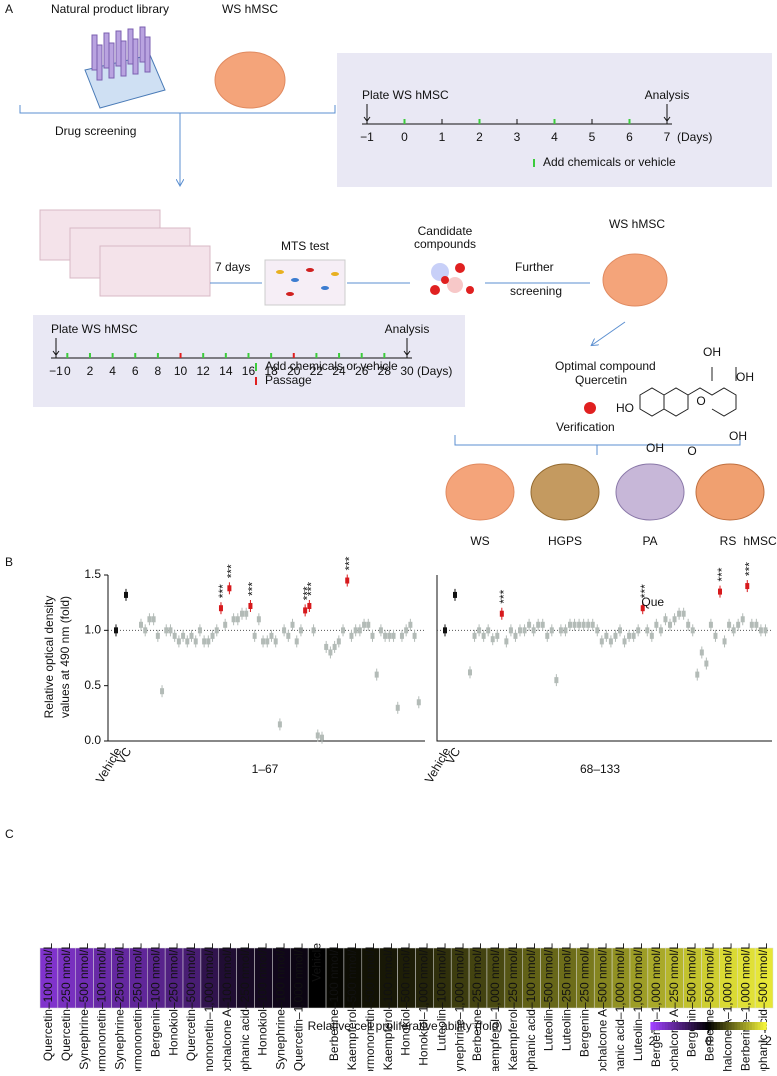  Describe the element at coordinates (728, 541) in the screenshot. I see `dish-label: RS` at that location.